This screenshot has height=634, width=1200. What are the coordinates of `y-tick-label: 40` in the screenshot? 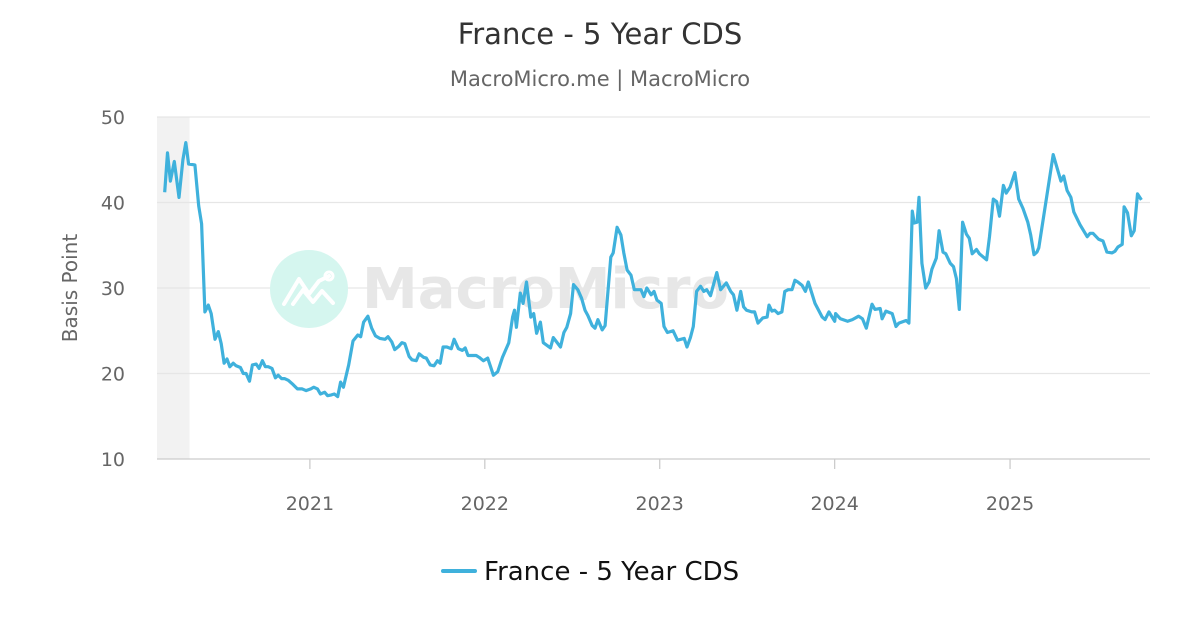 It's located at (113, 204).